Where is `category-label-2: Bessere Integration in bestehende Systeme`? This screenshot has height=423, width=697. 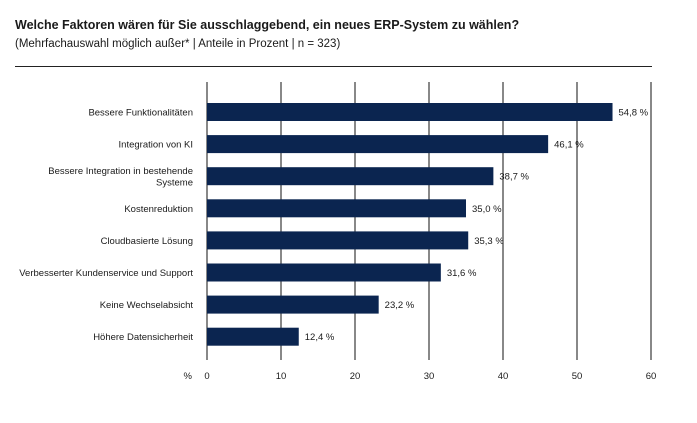
category-label-2: Bessere Integration in bestehende Systeme is located at coordinates (120, 177).